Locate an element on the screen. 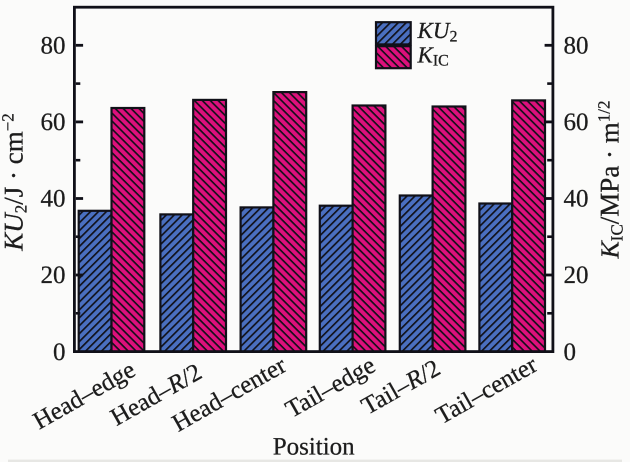 The width and height of the screenshot is (630, 467). svg-text: KU2/J · cm−2 is located at coordinates (15, 182).